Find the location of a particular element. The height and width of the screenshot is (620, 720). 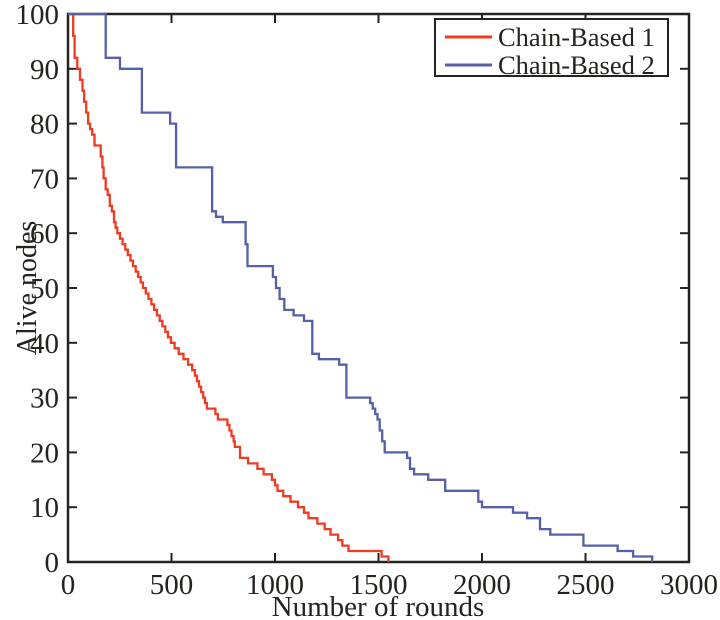

legend-item: Chain-Based 2 is located at coordinates (550, 65).